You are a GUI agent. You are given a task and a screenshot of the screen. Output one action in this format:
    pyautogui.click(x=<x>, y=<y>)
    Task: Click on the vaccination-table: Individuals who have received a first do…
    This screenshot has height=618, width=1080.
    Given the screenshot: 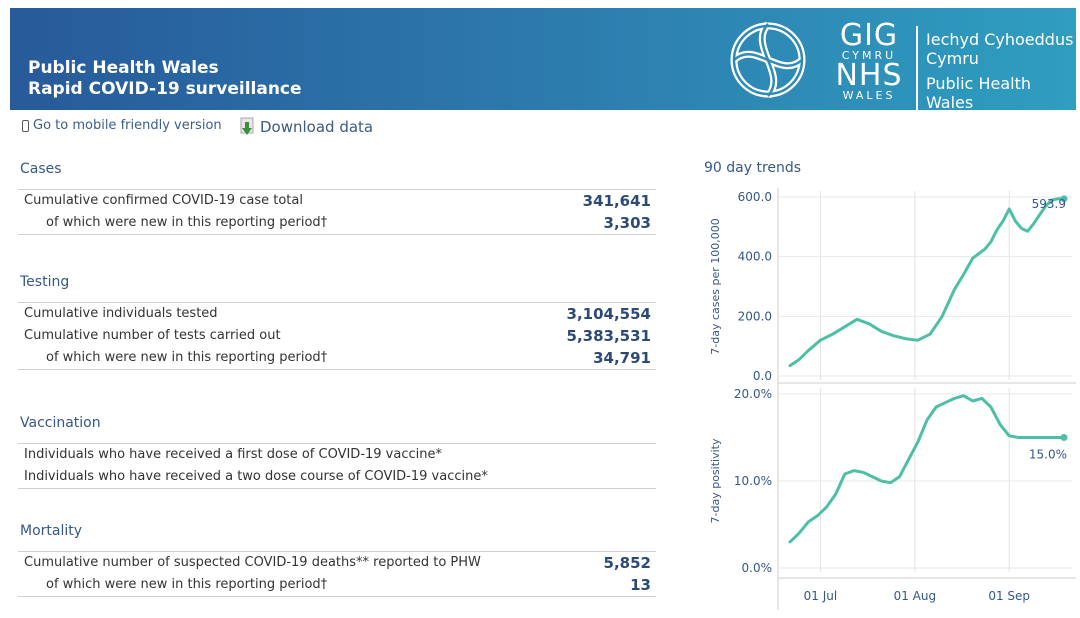 What is the action you would take?
    pyautogui.click(x=337, y=466)
    